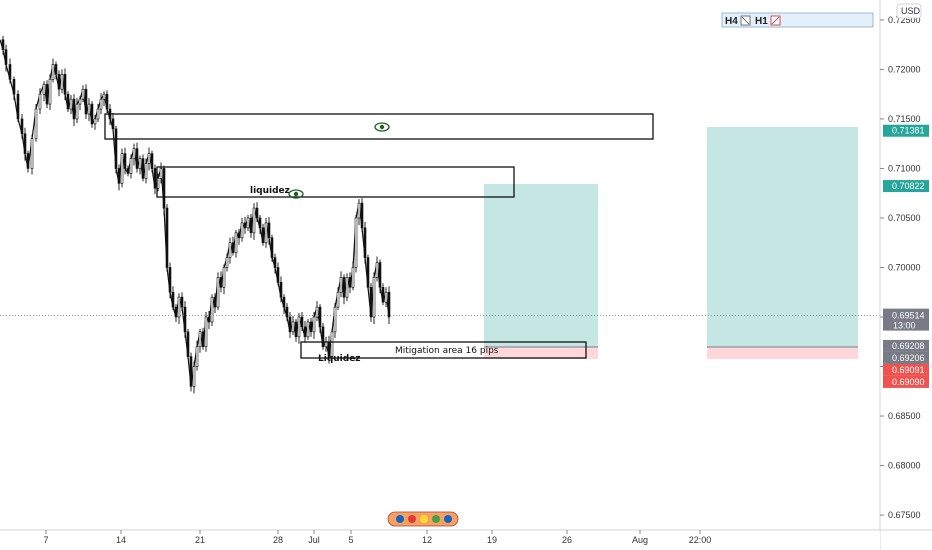 This screenshot has width=932, height=550. I want to click on legend: H4 H1, so click(797, 20).